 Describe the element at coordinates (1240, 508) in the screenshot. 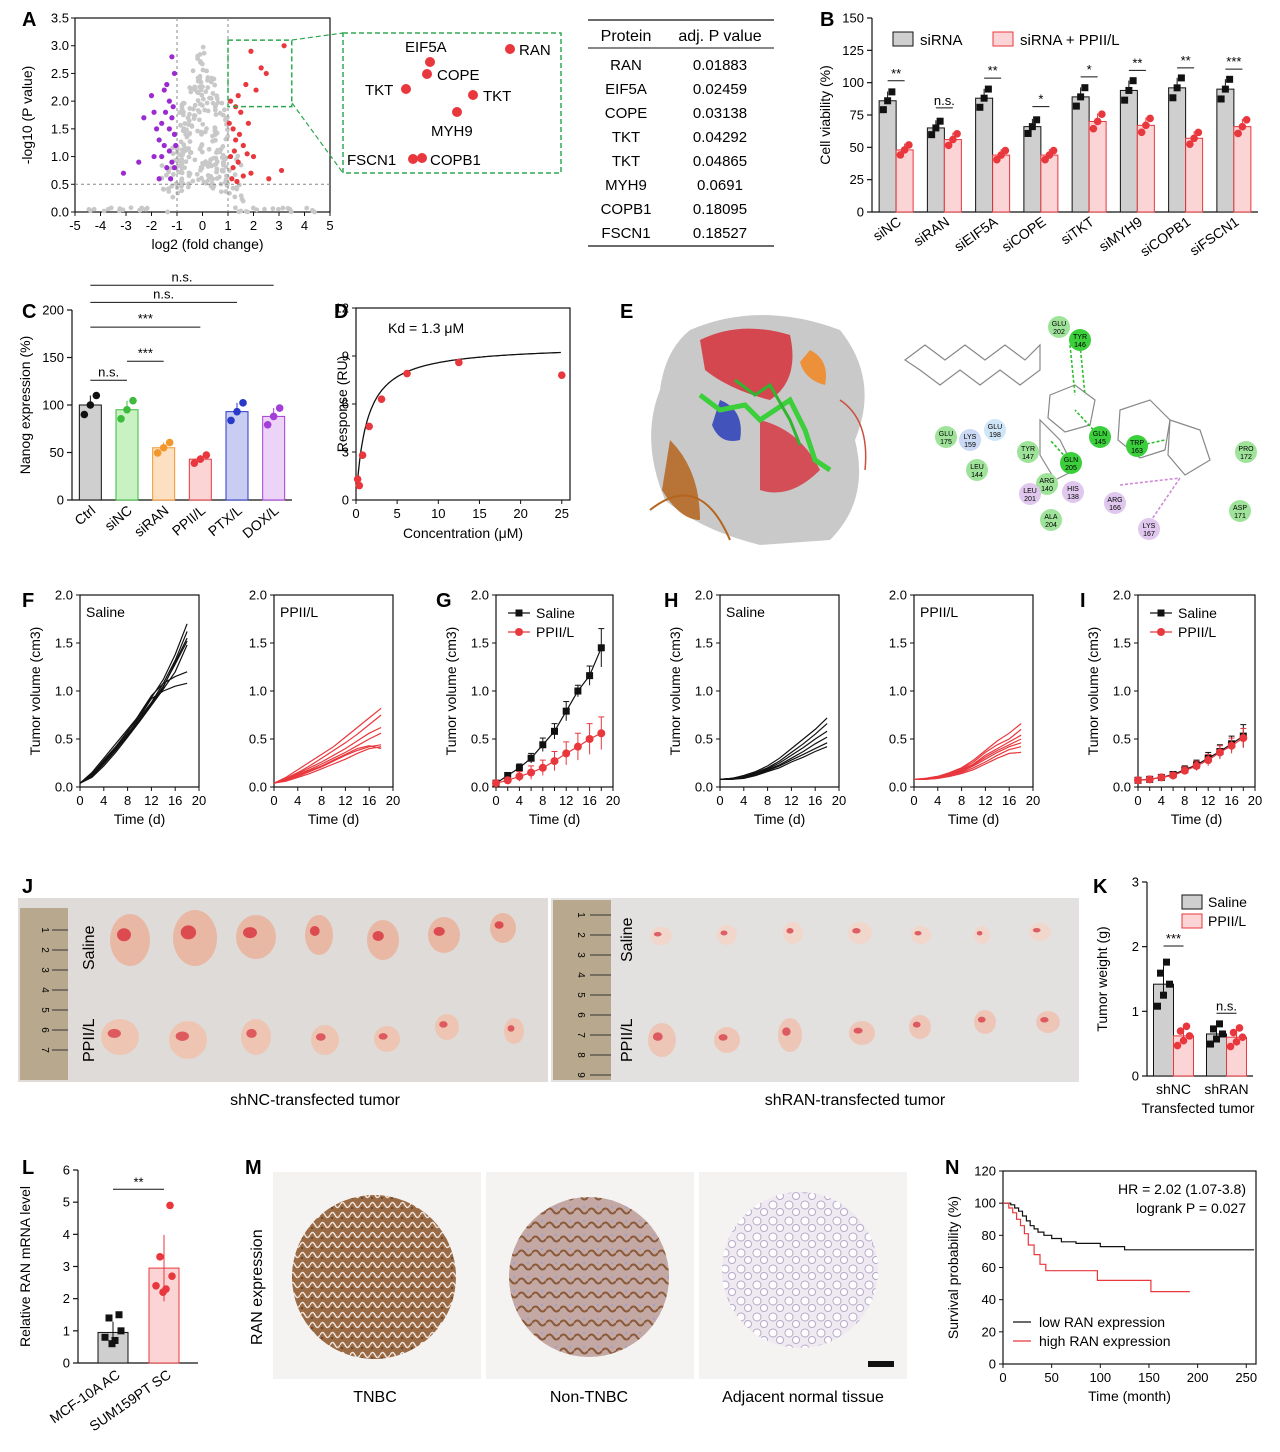

I see `residue-name: ASP` at that location.